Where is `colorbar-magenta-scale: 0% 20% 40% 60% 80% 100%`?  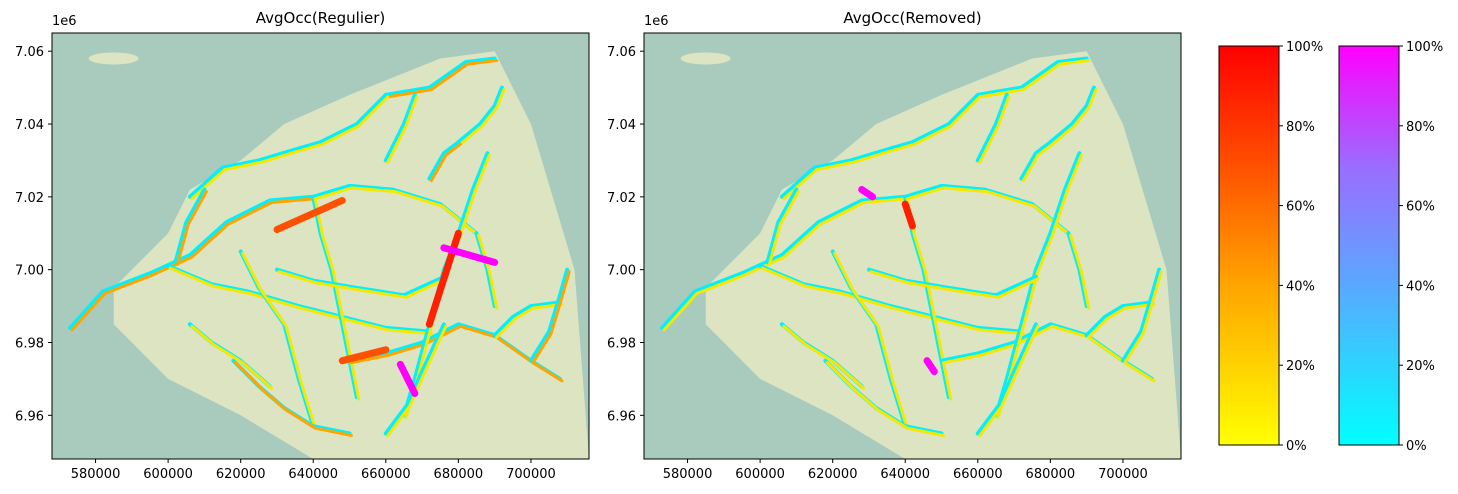 colorbar-magenta-scale: 0% 20% 40% 60% 80% 100% is located at coordinates (1390, 247).